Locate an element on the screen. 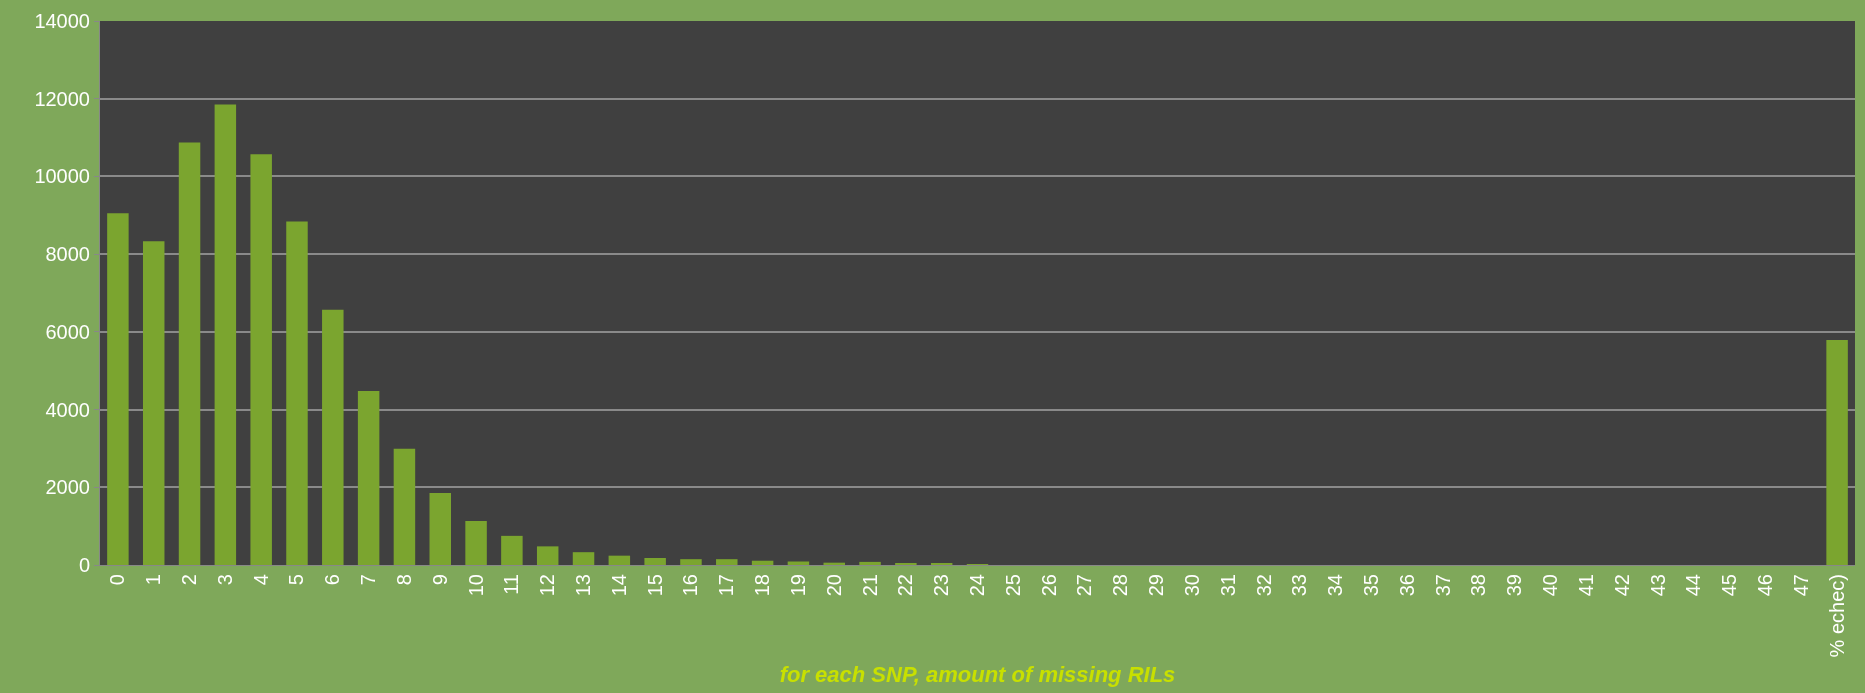 This screenshot has height=693, width=1865. x-tick-label: 22 is located at coordinates (905, 585).